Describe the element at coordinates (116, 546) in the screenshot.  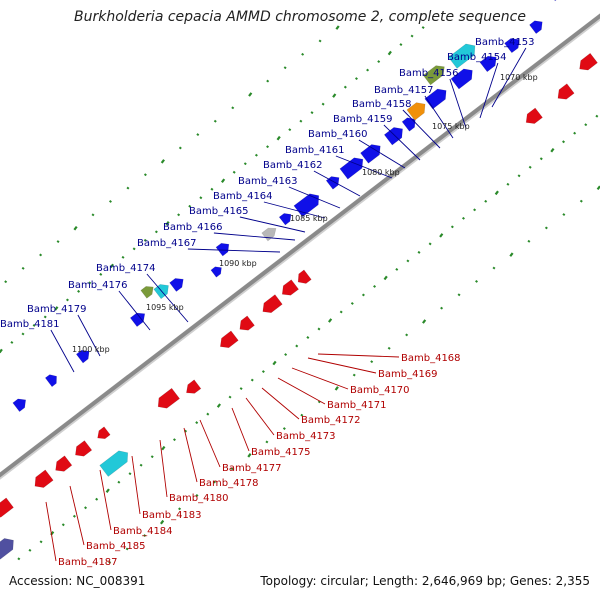
I see `reverse-gene-label: Bamb_4185` at that location.